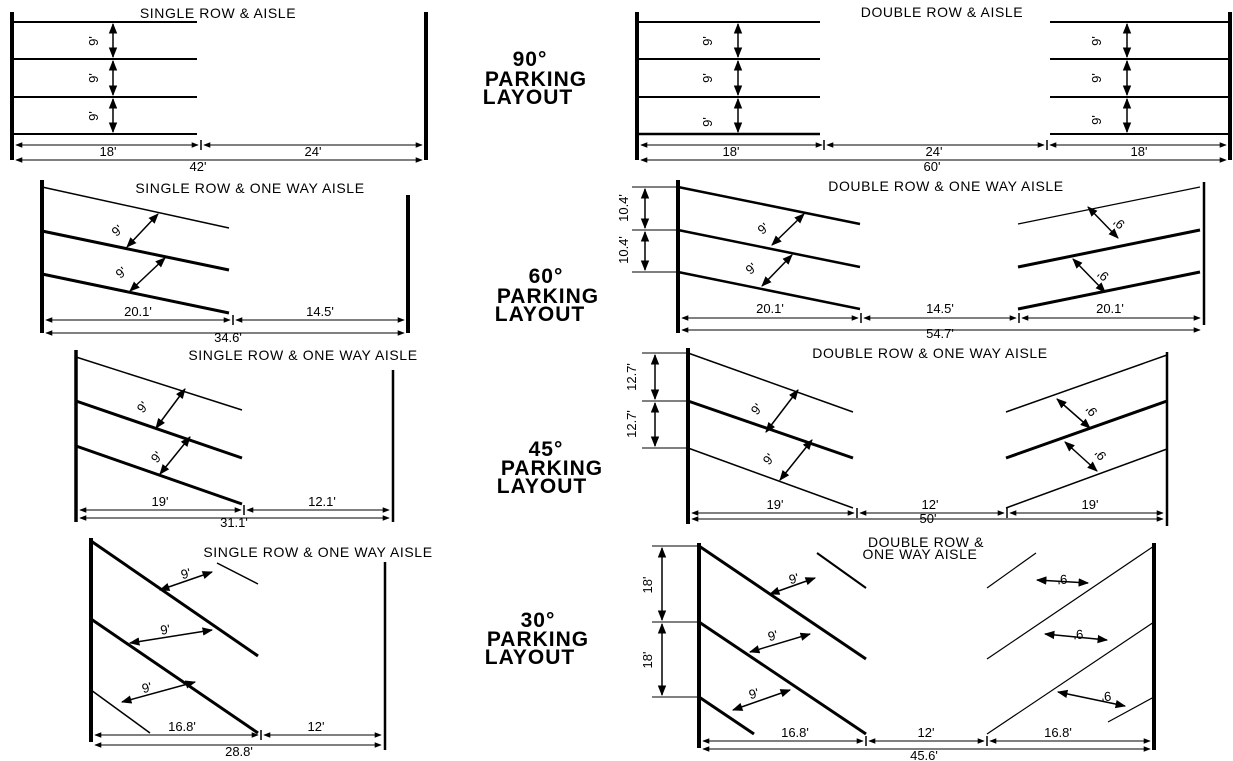 This screenshot has height=761, width=1233. I want to click on total-width-label: 31.1', so click(234, 522).